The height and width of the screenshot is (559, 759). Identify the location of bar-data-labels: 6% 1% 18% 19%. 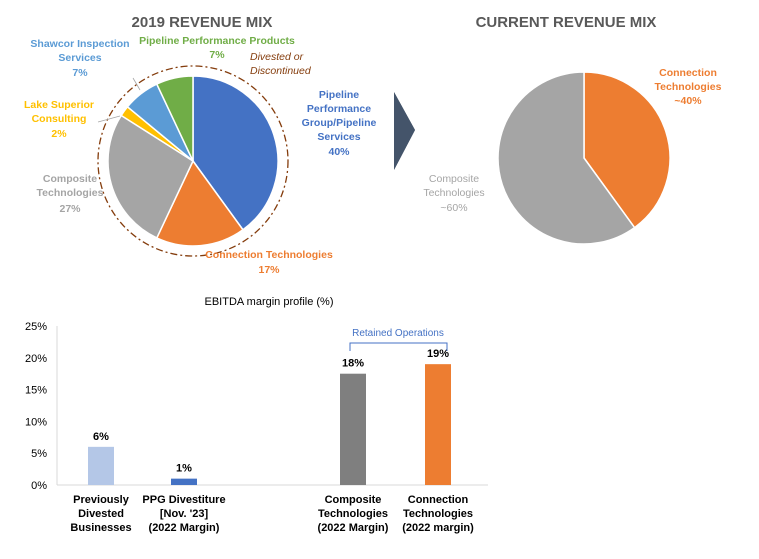
(271, 411).